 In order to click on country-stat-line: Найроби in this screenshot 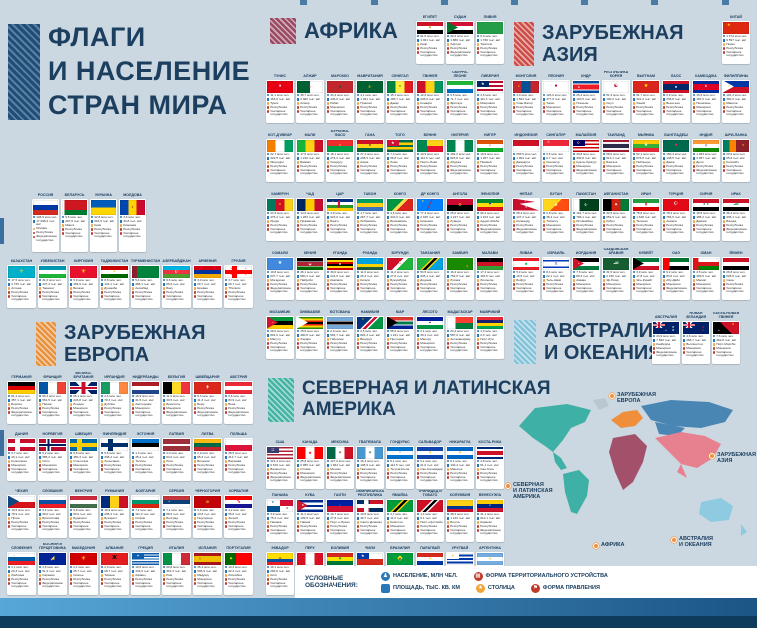, I will do `click(310, 280)`.